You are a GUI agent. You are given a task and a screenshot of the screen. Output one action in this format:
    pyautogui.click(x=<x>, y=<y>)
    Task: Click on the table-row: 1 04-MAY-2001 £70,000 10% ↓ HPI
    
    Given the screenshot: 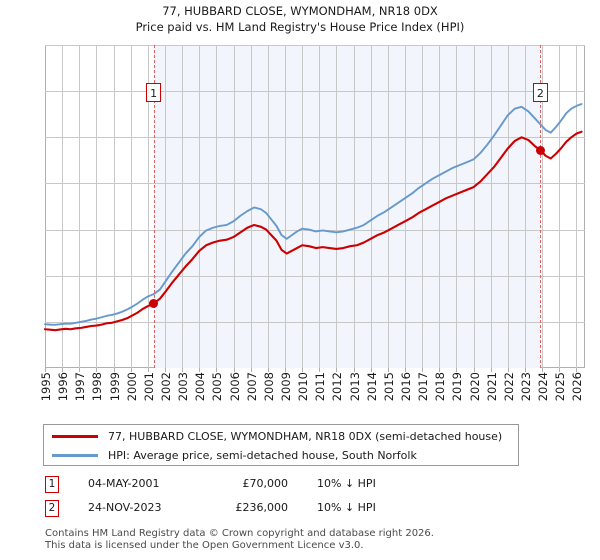 What is the action you would take?
    pyautogui.click(x=255, y=486)
    